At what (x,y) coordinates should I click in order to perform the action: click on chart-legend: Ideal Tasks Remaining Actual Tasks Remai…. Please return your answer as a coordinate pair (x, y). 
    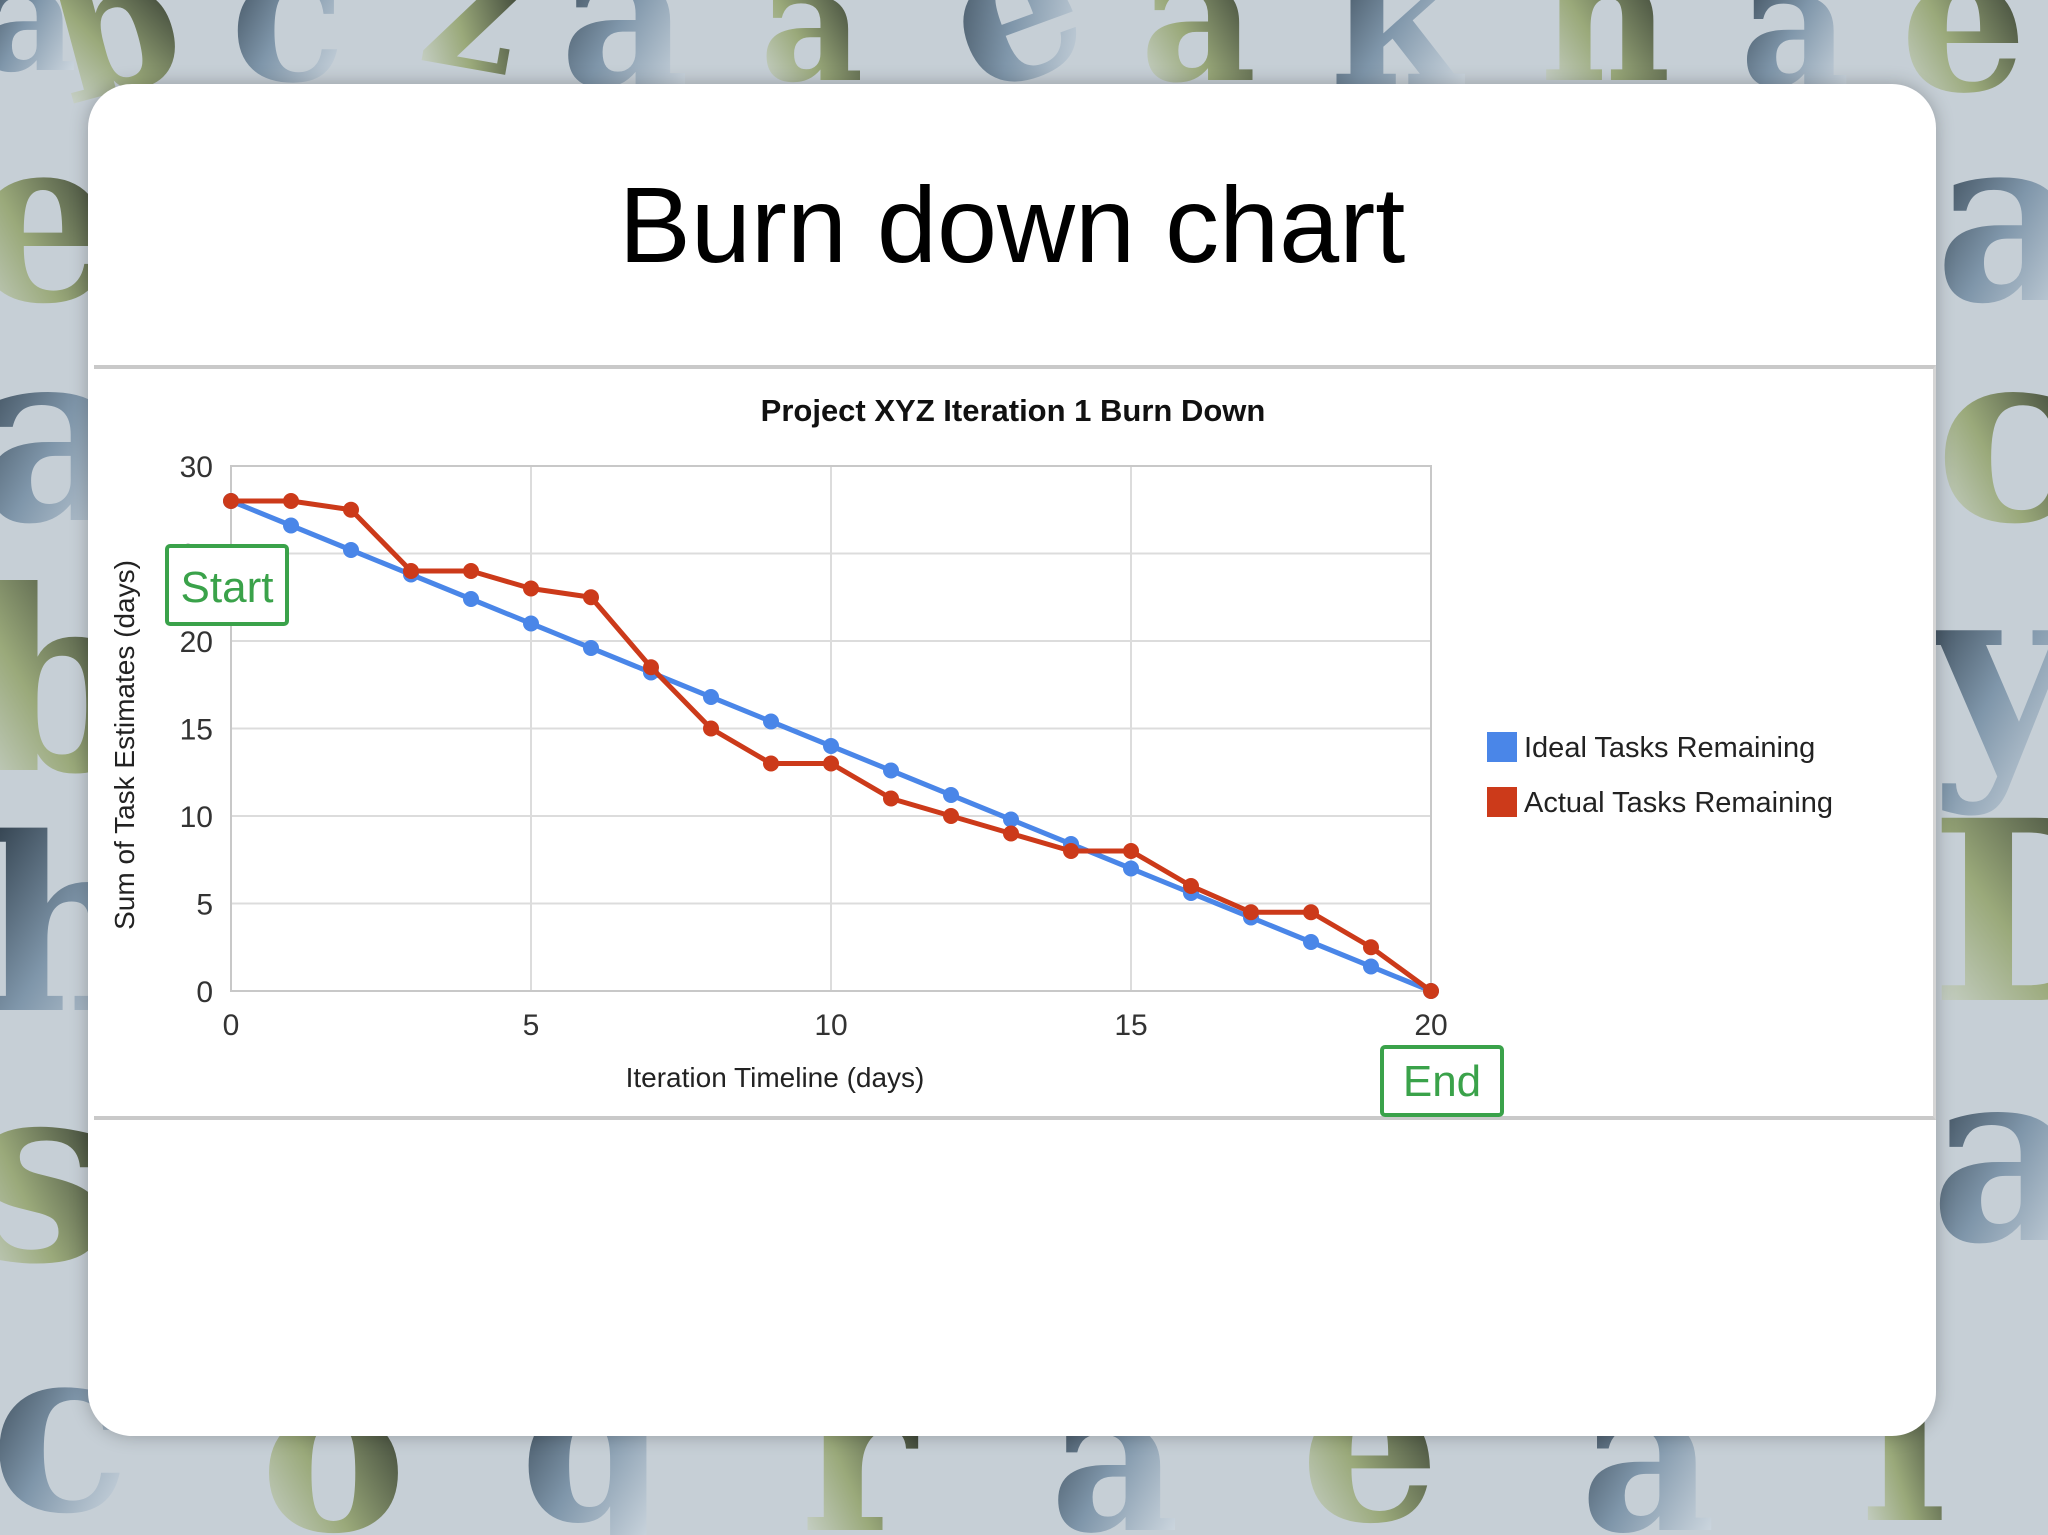
    Looking at the image, I should click on (1660, 775).